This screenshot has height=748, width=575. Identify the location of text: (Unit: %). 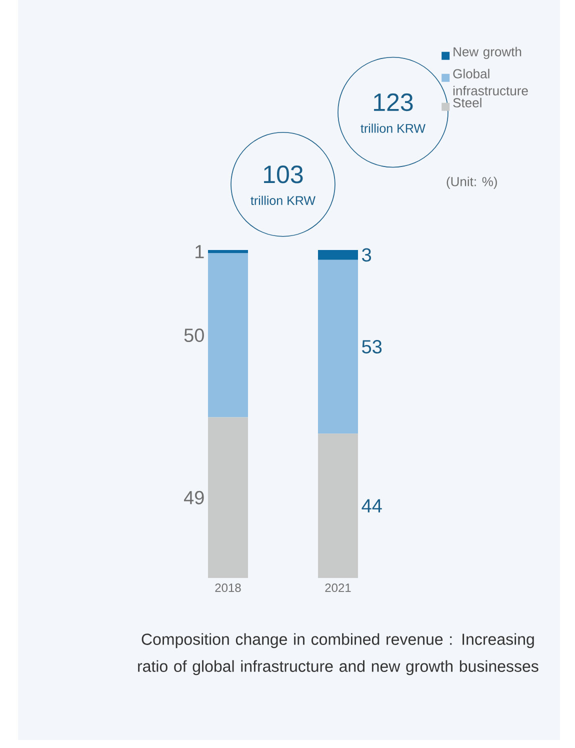
(471, 182).